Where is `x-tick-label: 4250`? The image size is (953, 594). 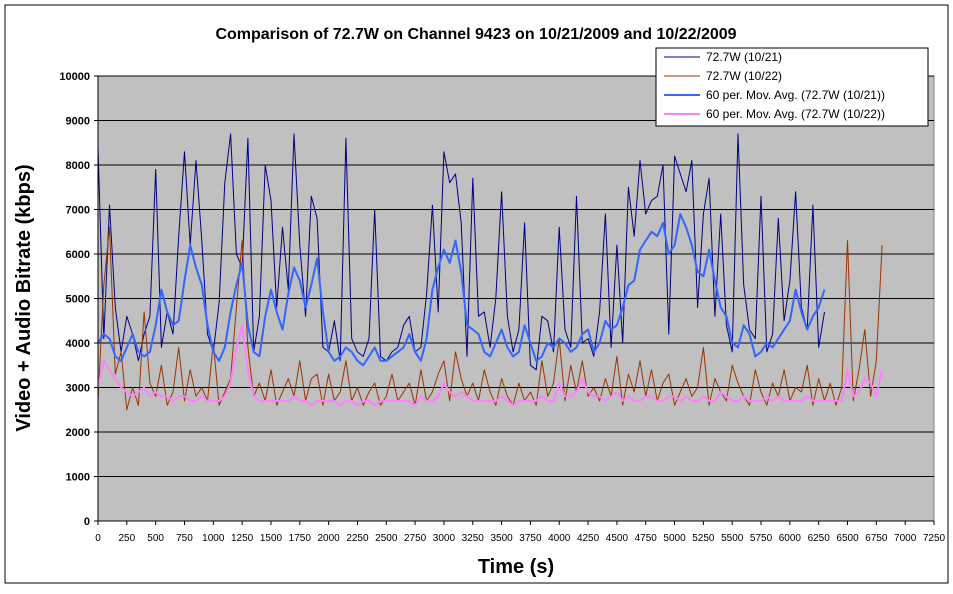 x-tick-label: 4250 is located at coordinates (588, 538).